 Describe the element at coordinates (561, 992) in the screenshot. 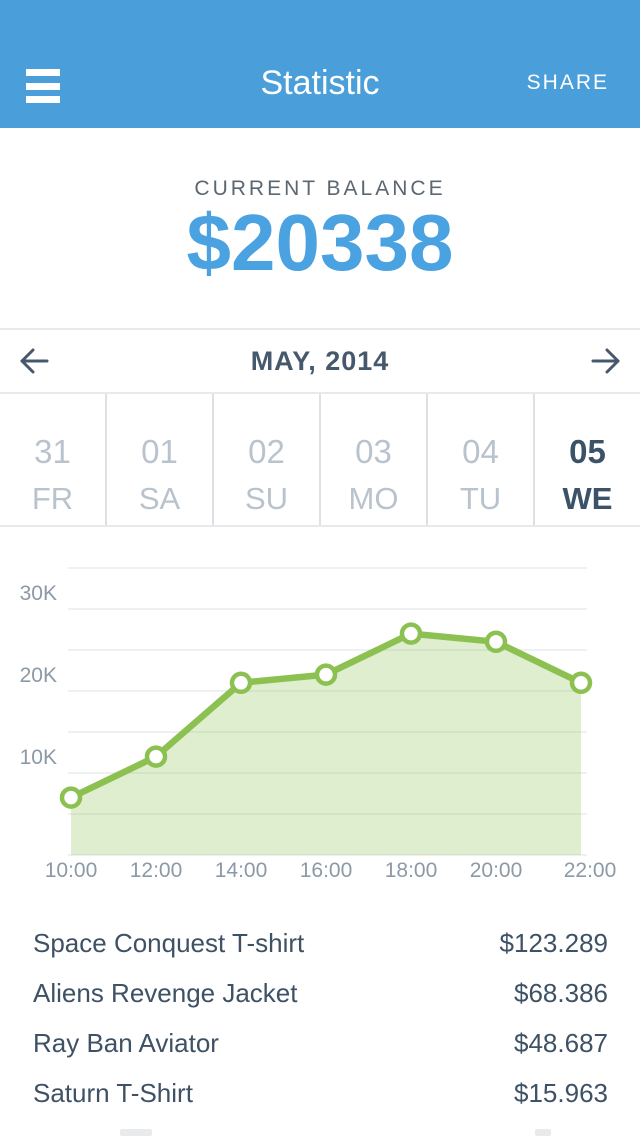

I see `product-price: $68.386` at that location.